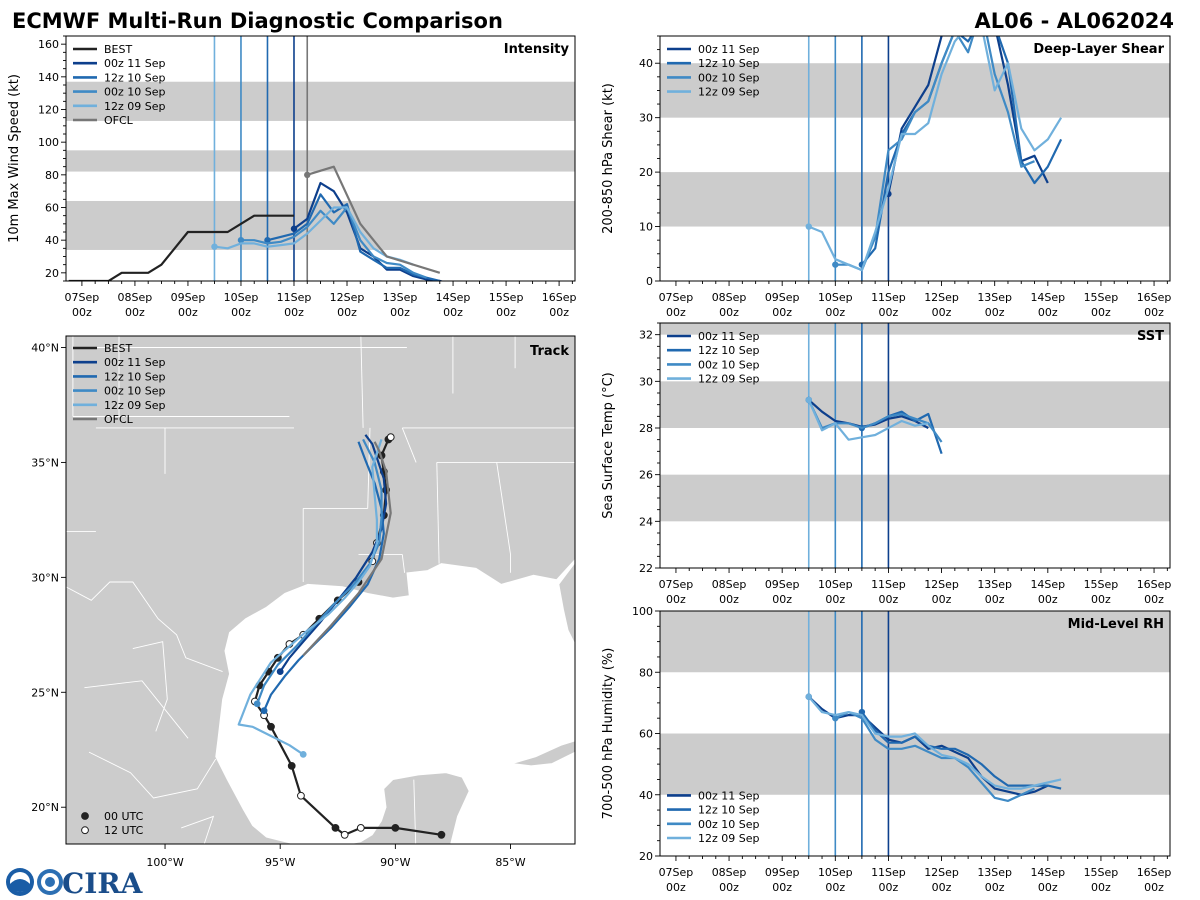  Describe the element at coordinates (835, 872) in the screenshot. I see `rh-xtick-label-day: 10Sep` at that location.